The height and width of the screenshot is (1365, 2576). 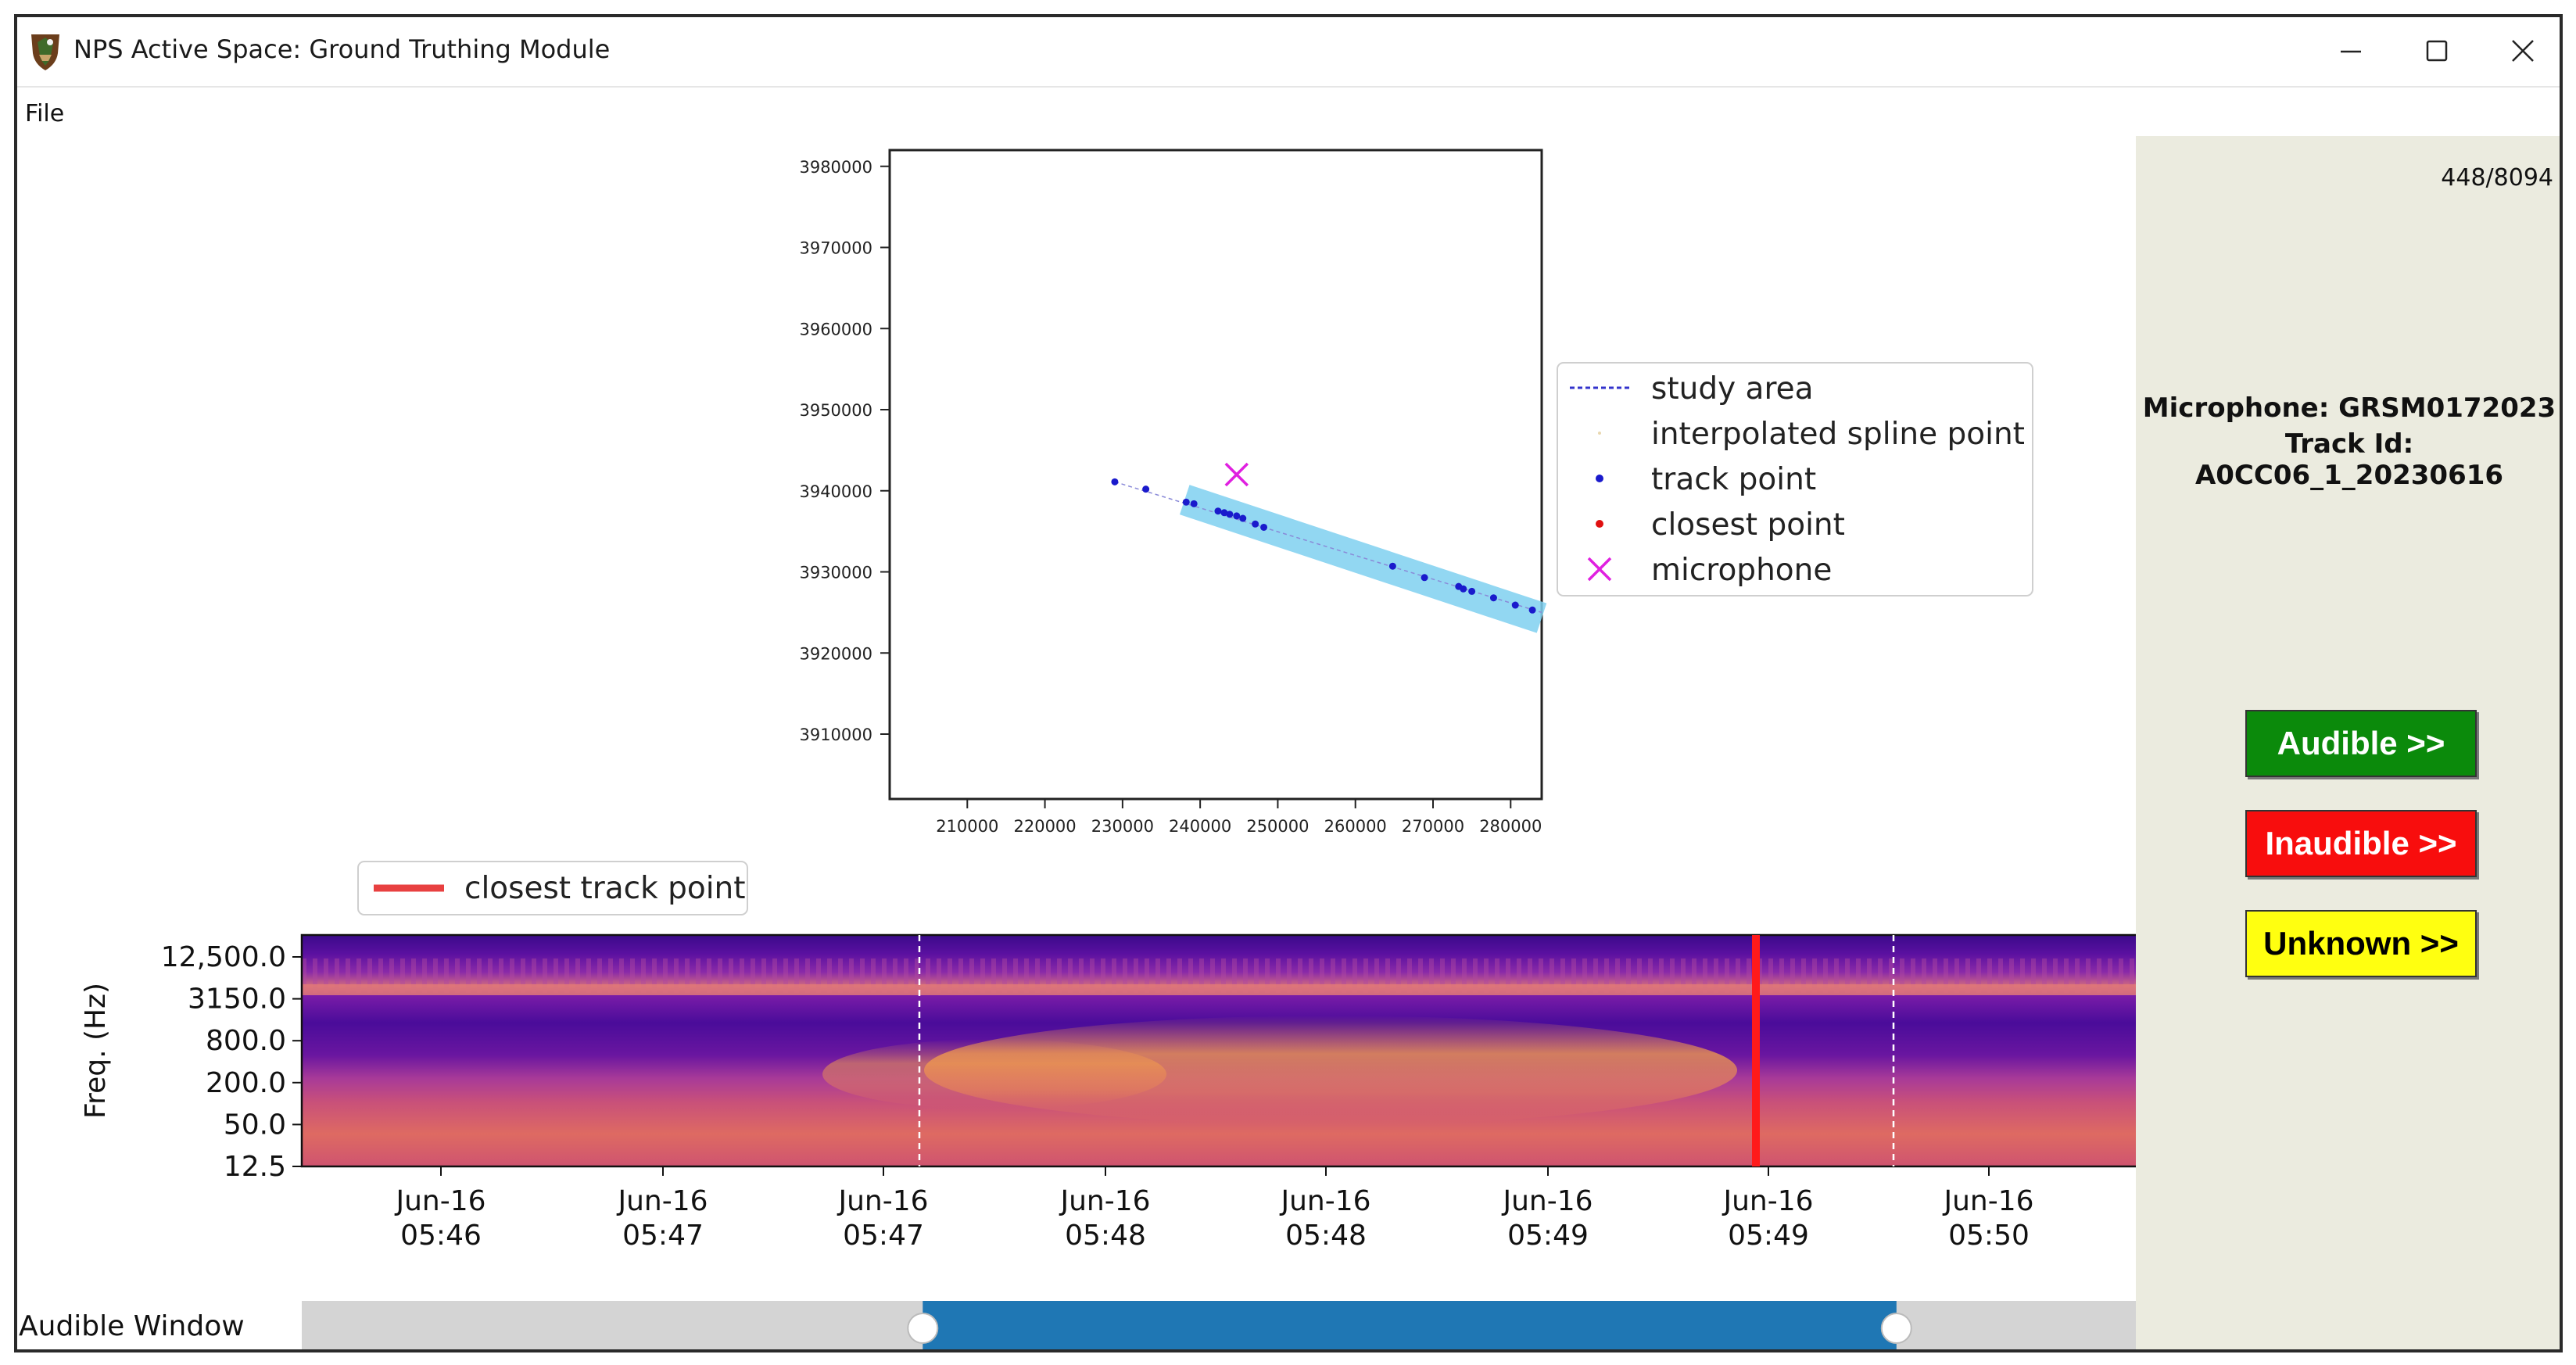 What do you see at coordinates (2497, 178) in the screenshot?
I see `track-counter: 448/8094` at bounding box center [2497, 178].